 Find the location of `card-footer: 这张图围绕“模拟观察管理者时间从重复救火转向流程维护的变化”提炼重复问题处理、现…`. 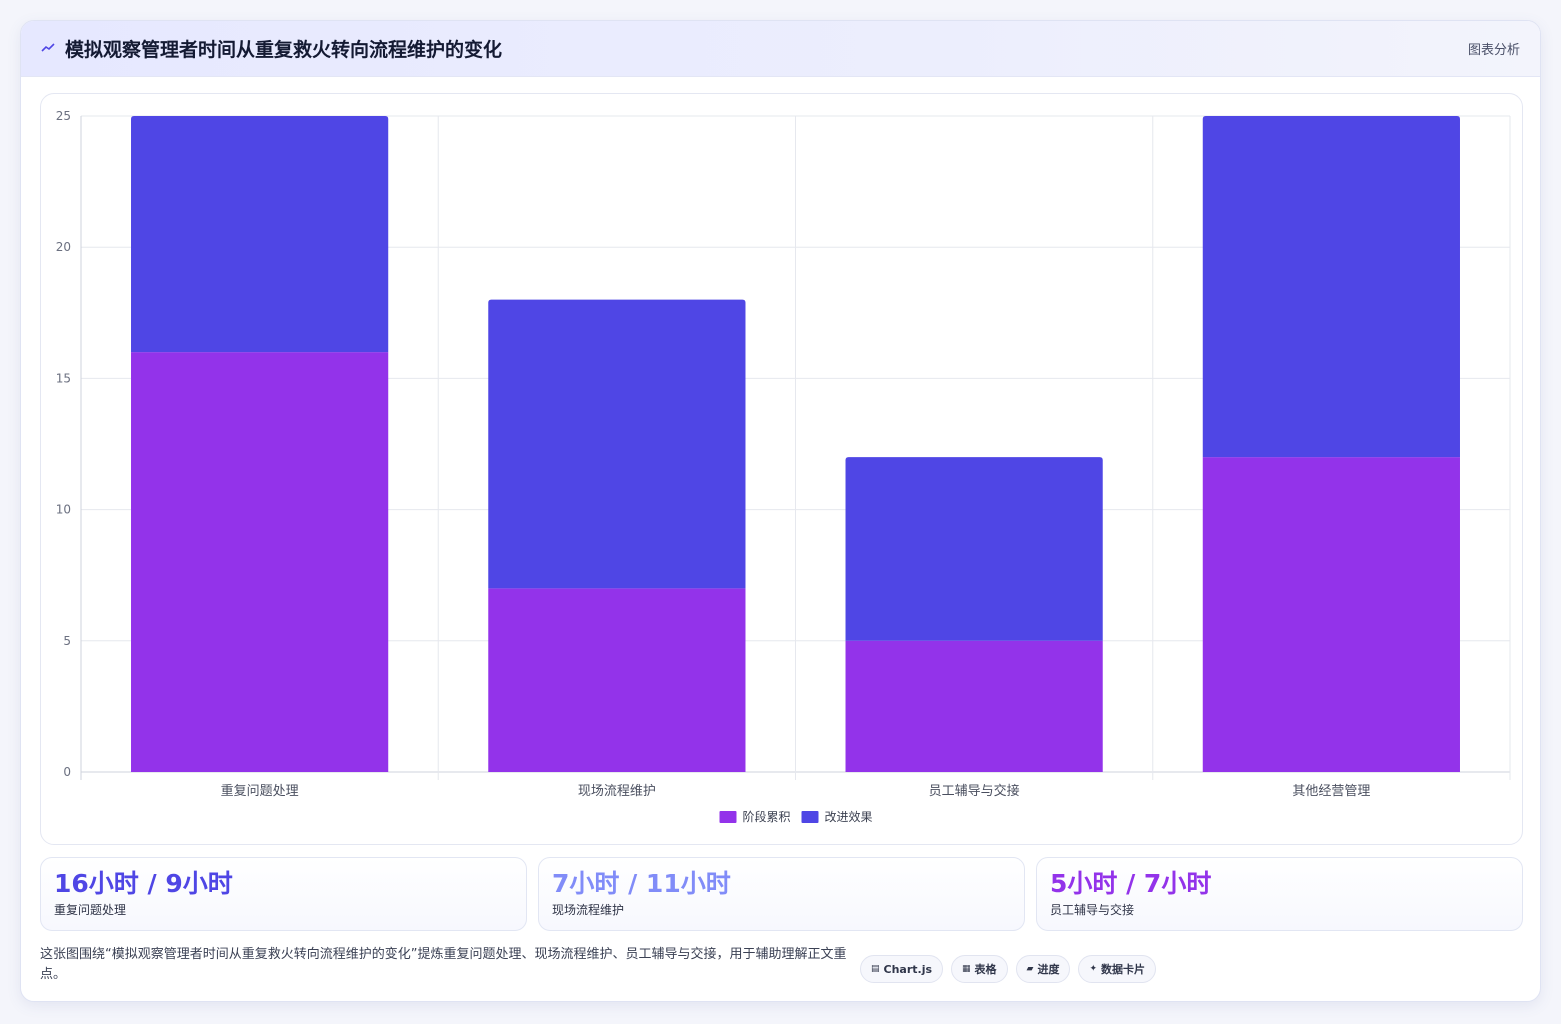

card-footer: 这张图围绕“模拟观察管理者时间从重复救火转向流程维护的变化”提炼重复问题处理、现… is located at coordinates (781, 967).